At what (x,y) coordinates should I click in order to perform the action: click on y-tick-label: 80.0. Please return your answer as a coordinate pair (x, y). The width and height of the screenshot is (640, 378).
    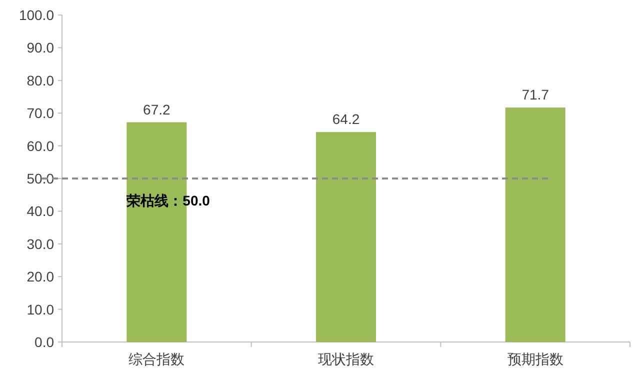
    Looking at the image, I should click on (40, 80).